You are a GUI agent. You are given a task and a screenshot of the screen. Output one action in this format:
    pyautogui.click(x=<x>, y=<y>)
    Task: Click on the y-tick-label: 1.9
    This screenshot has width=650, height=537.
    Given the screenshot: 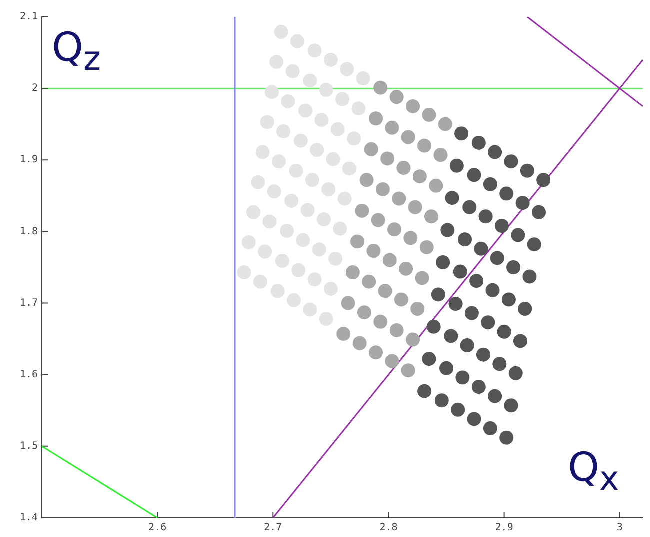 What is the action you would take?
    pyautogui.click(x=29, y=160)
    